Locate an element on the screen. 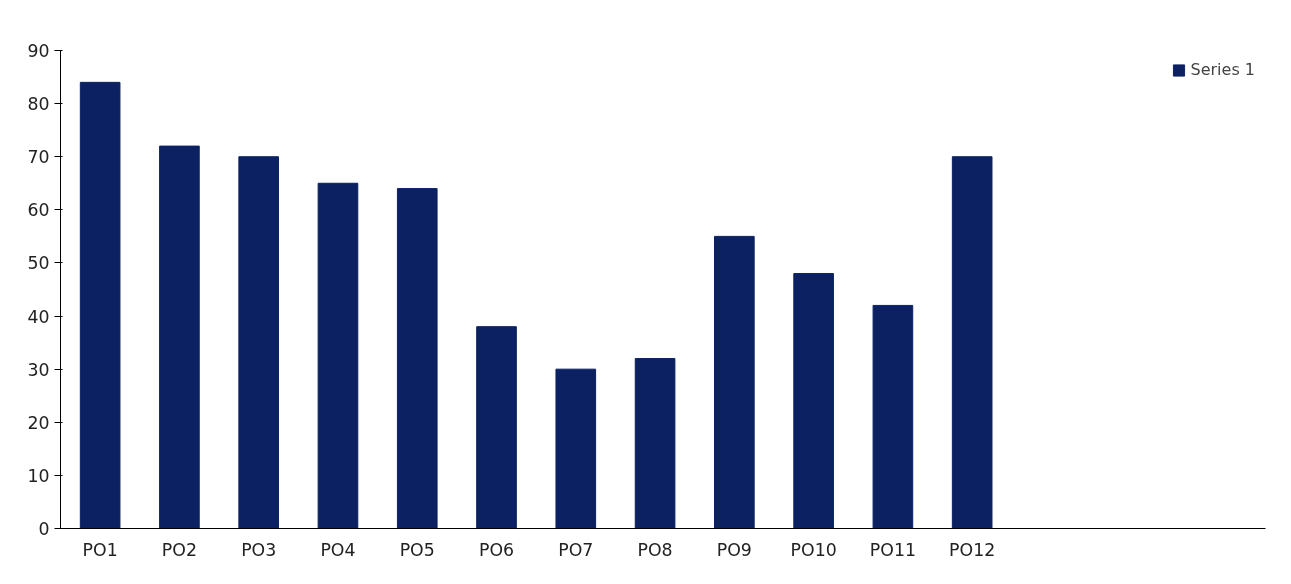 This screenshot has width=1291, height=584. legend-label: Series 1 is located at coordinates (1222, 69).